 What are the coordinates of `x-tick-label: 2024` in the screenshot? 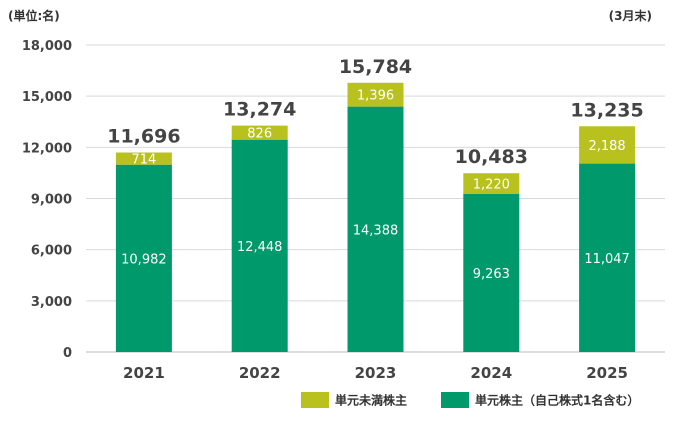 It's located at (491, 373).